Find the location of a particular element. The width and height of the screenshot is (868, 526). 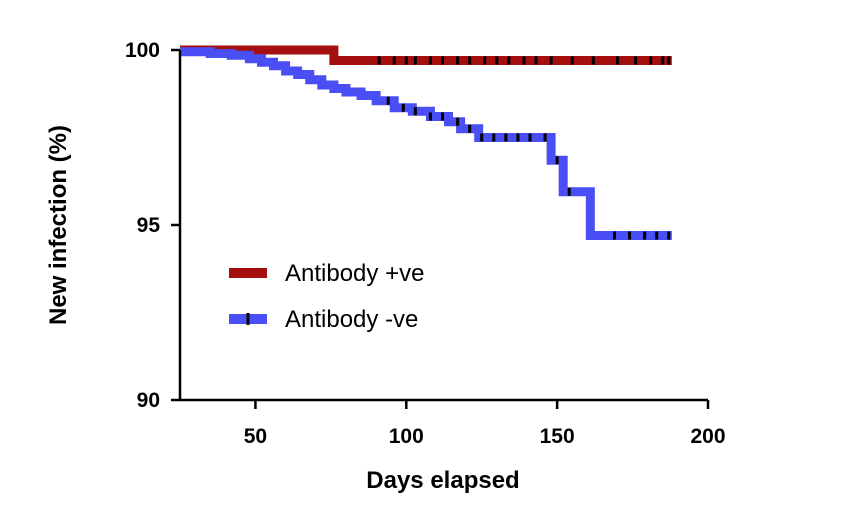

y-axis-title: New infection (%) is located at coordinates (58, 225).